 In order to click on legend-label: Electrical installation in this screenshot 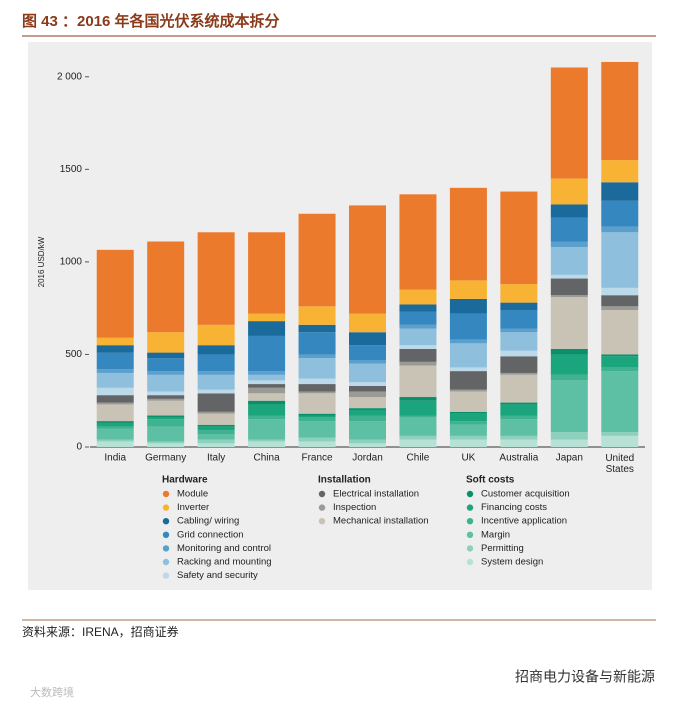, I will do `click(376, 494)`.